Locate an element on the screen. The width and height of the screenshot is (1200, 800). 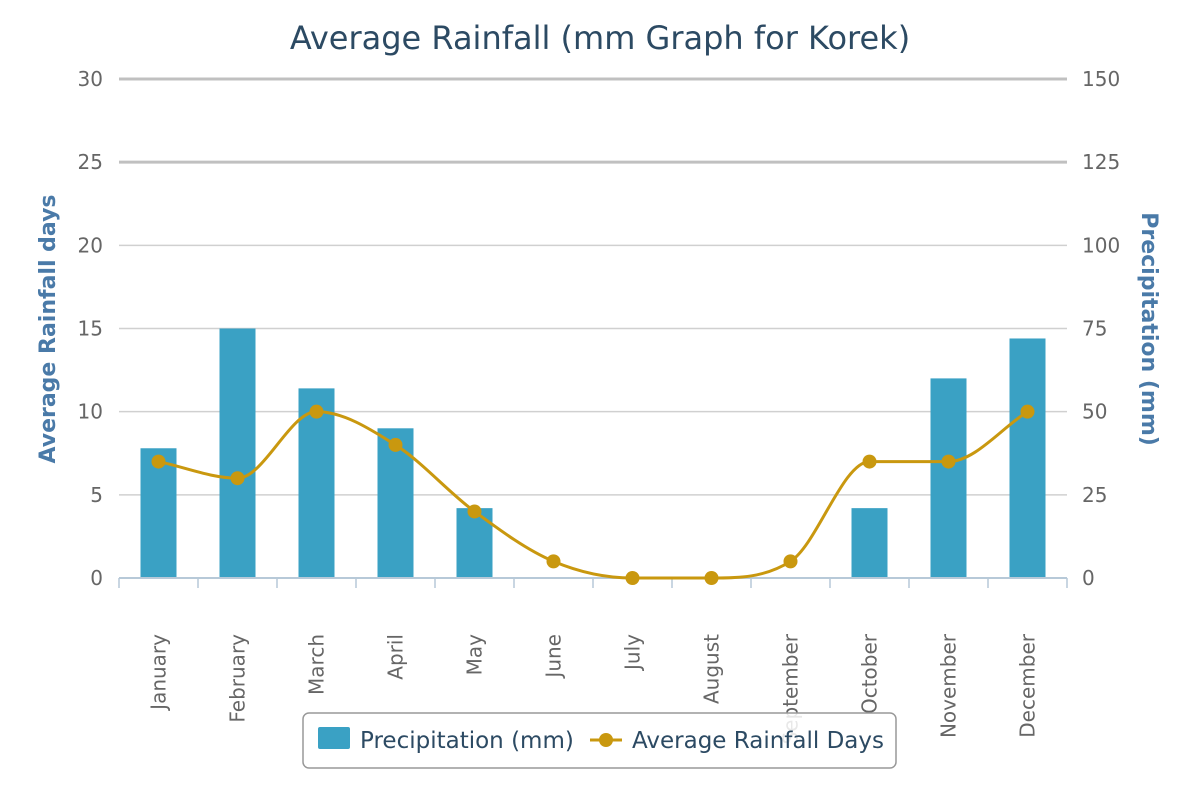
right-tick-label: 100 is located at coordinates (1101, 245).